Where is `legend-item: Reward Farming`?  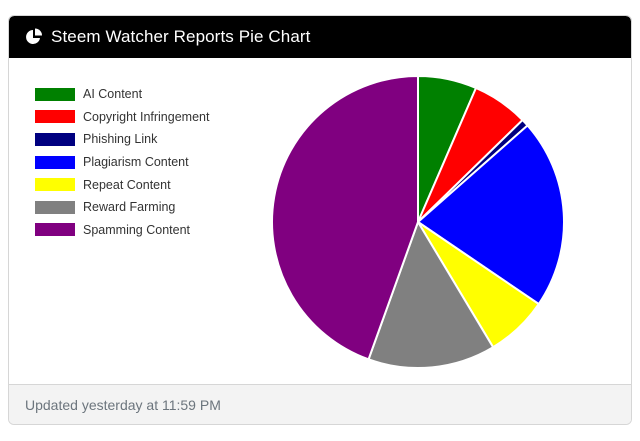
legend-item: Reward Farming is located at coordinates (122, 207).